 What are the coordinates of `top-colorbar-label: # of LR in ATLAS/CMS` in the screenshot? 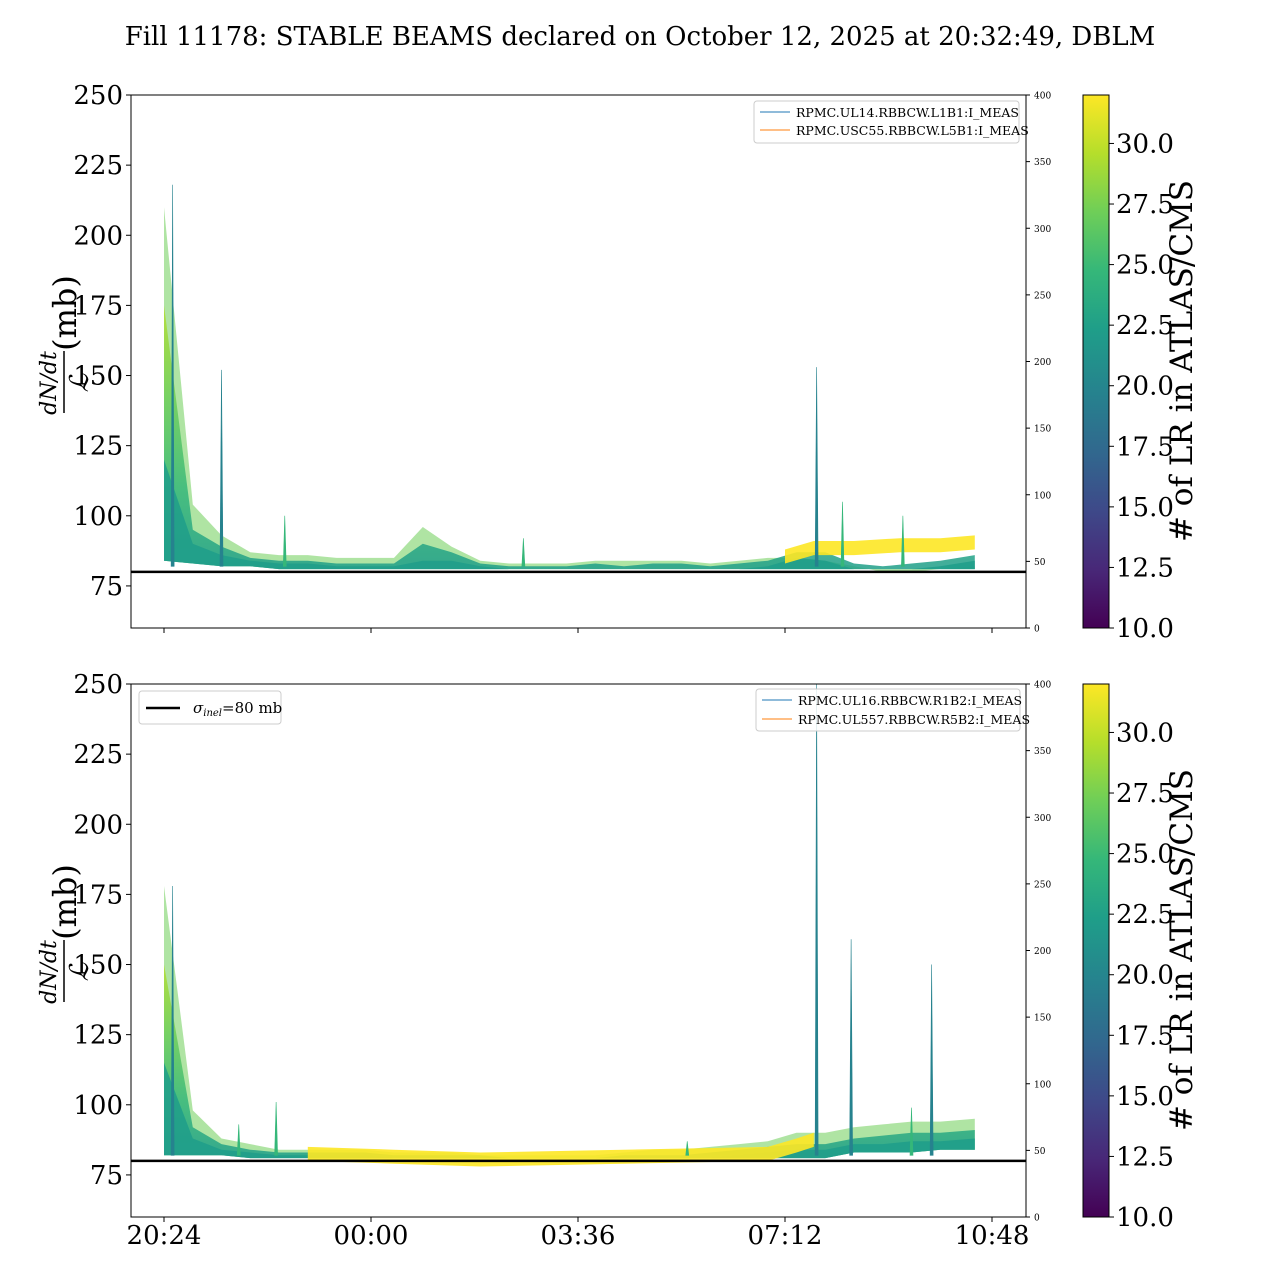 It's located at (1182, 361).